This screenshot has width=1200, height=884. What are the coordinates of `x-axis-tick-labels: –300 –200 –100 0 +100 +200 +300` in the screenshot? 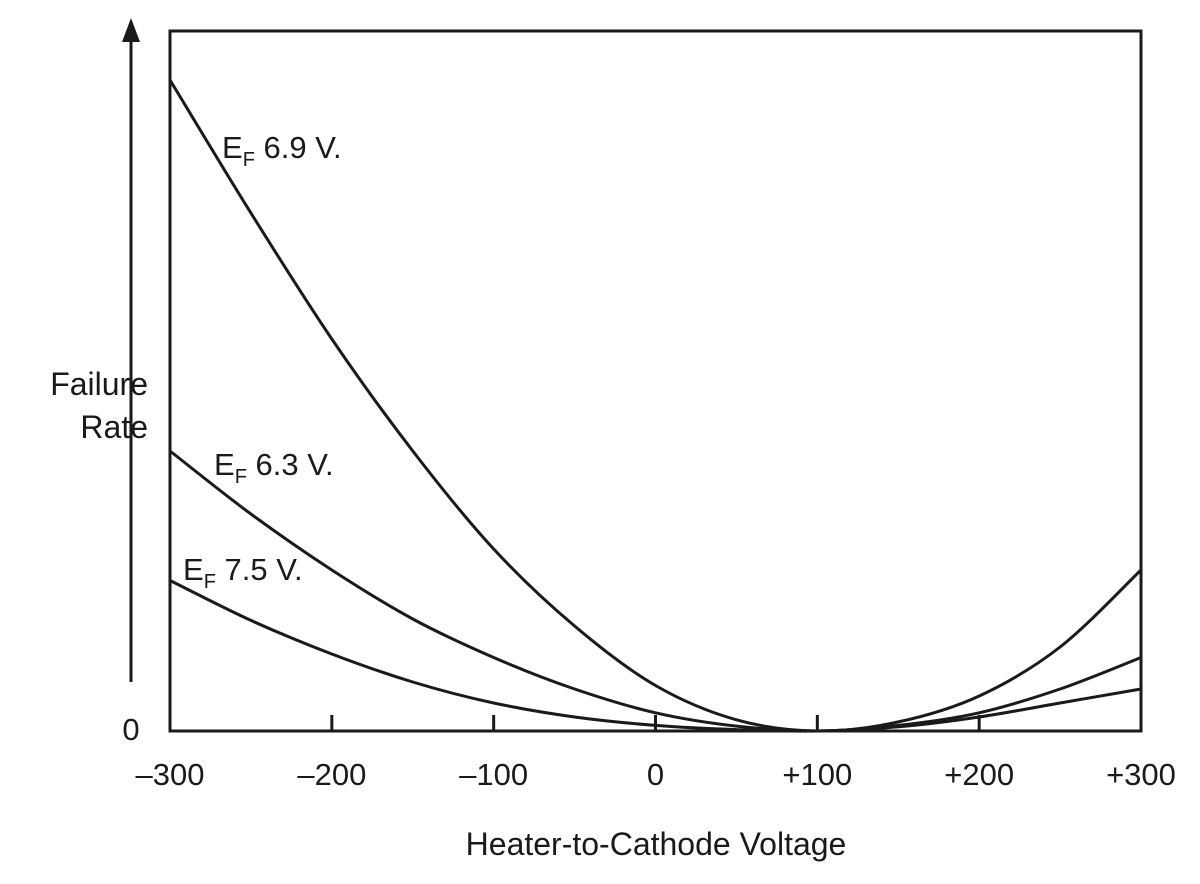 It's located at (656, 774).